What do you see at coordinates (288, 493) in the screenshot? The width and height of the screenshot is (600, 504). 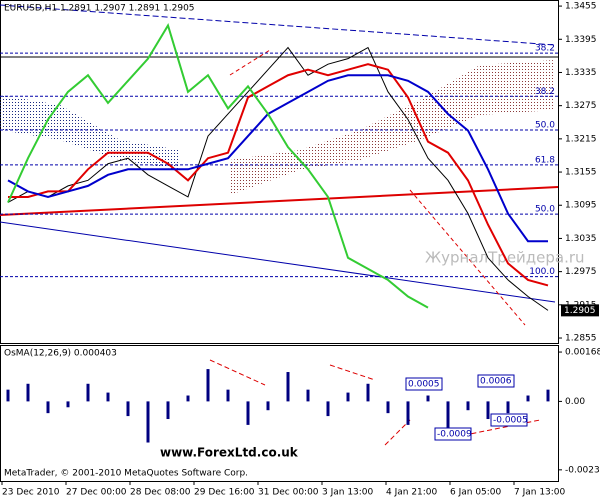 I see `x-tick-label: 31 Dec 00:00` at bounding box center [288, 493].